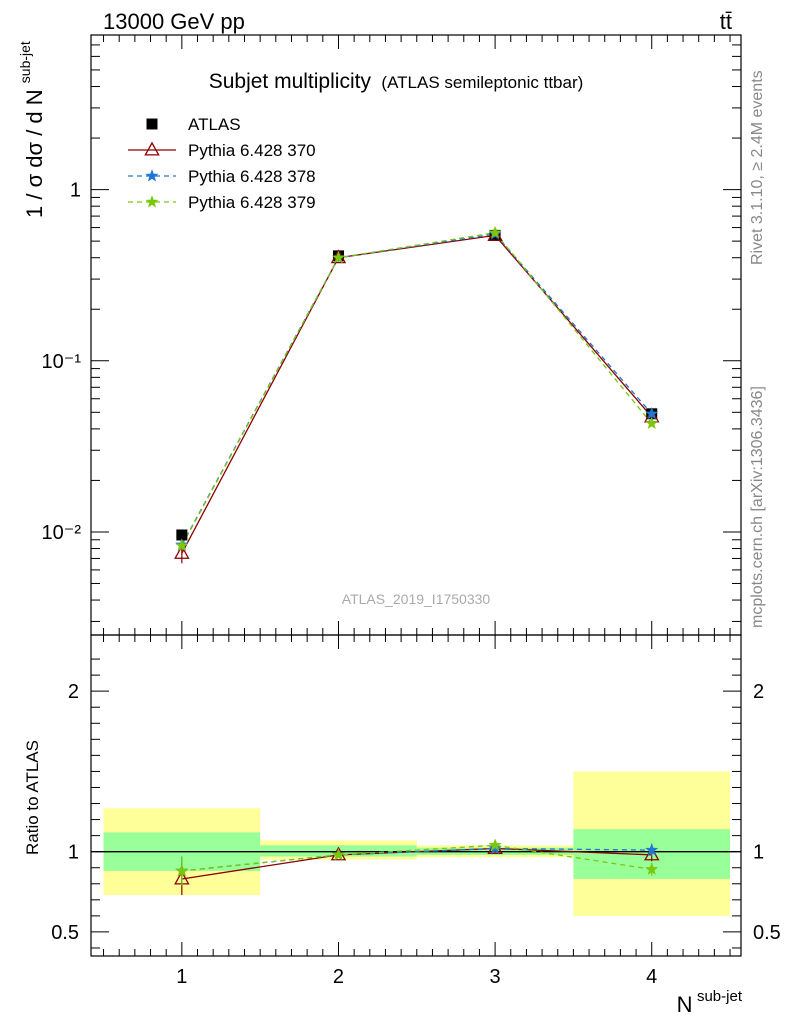 The width and height of the screenshot is (786, 1024). What do you see at coordinates (73, 692) in the screenshot?
I see `ratio-tick-label-left: 2` at bounding box center [73, 692].